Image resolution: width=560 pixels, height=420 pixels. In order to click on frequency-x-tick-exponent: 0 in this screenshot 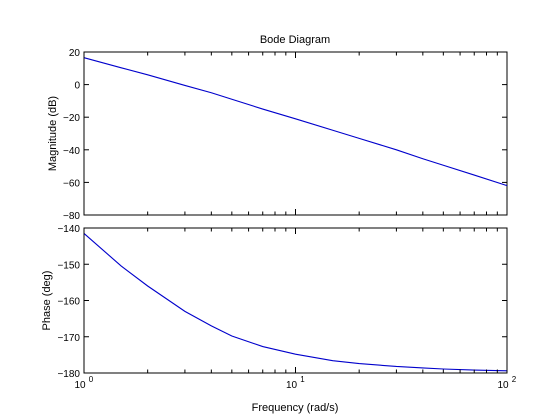, I will do `click(91, 379)`.